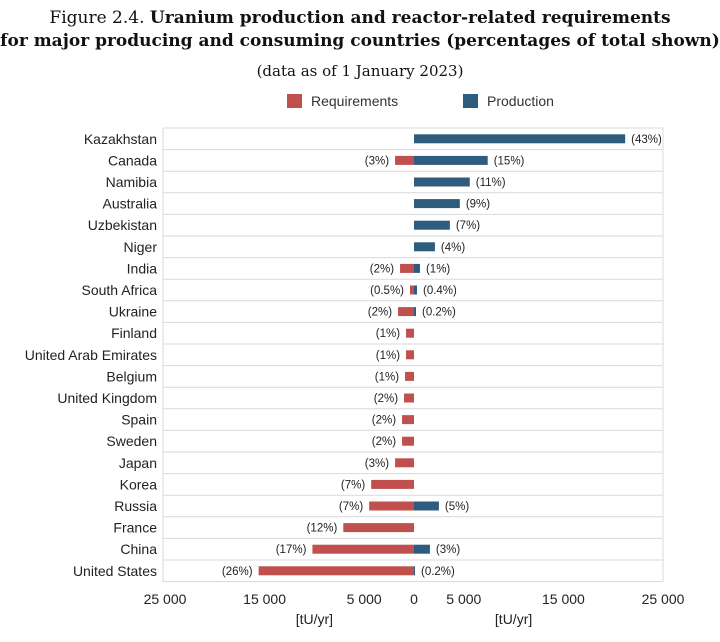 The height and width of the screenshot is (642, 720). Describe the element at coordinates (468, 226) in the screenshot. I see `data-label-production: (7%)` at that location.